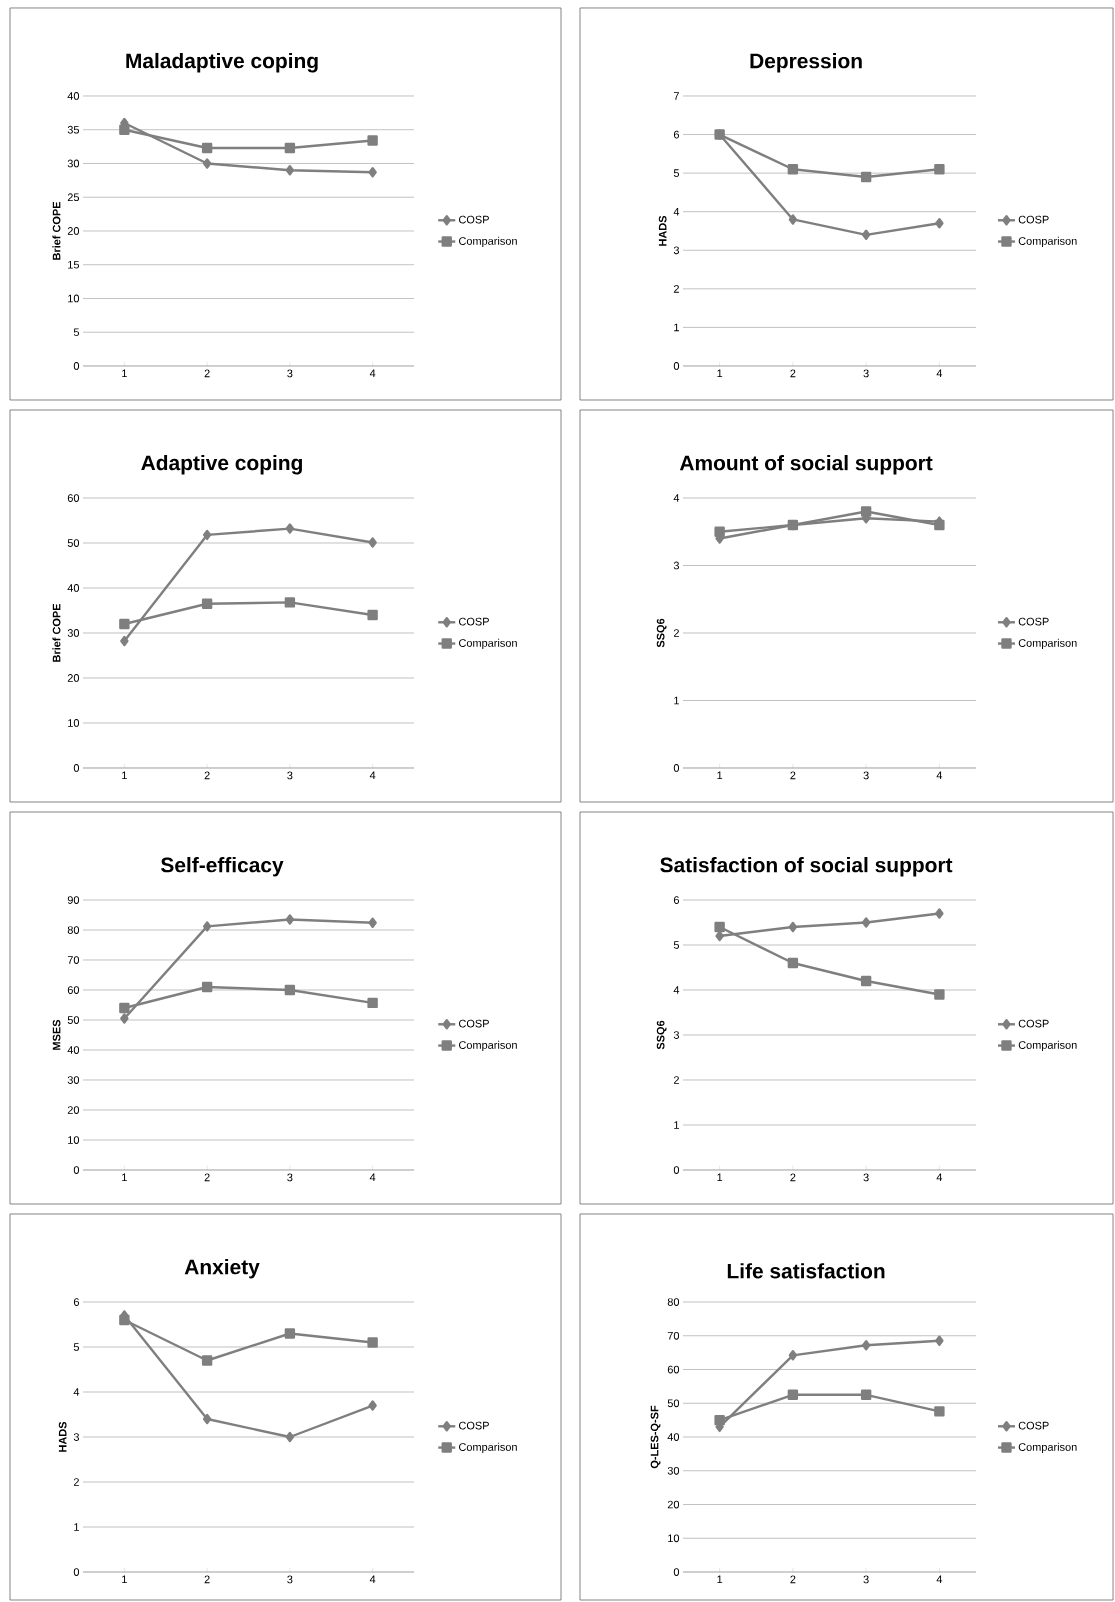 Image resolution: width=1115 pixels, height=1602 pixels. What do you see at coordinates (221, 464) in the screenshot?
I see `chart-title: Adaptive coping` at bounding box center [221, 464].